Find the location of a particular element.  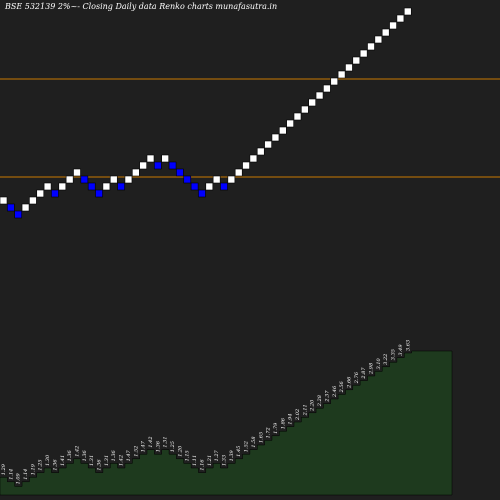

price-label: 1.65 is located at coordinates (261, 437).